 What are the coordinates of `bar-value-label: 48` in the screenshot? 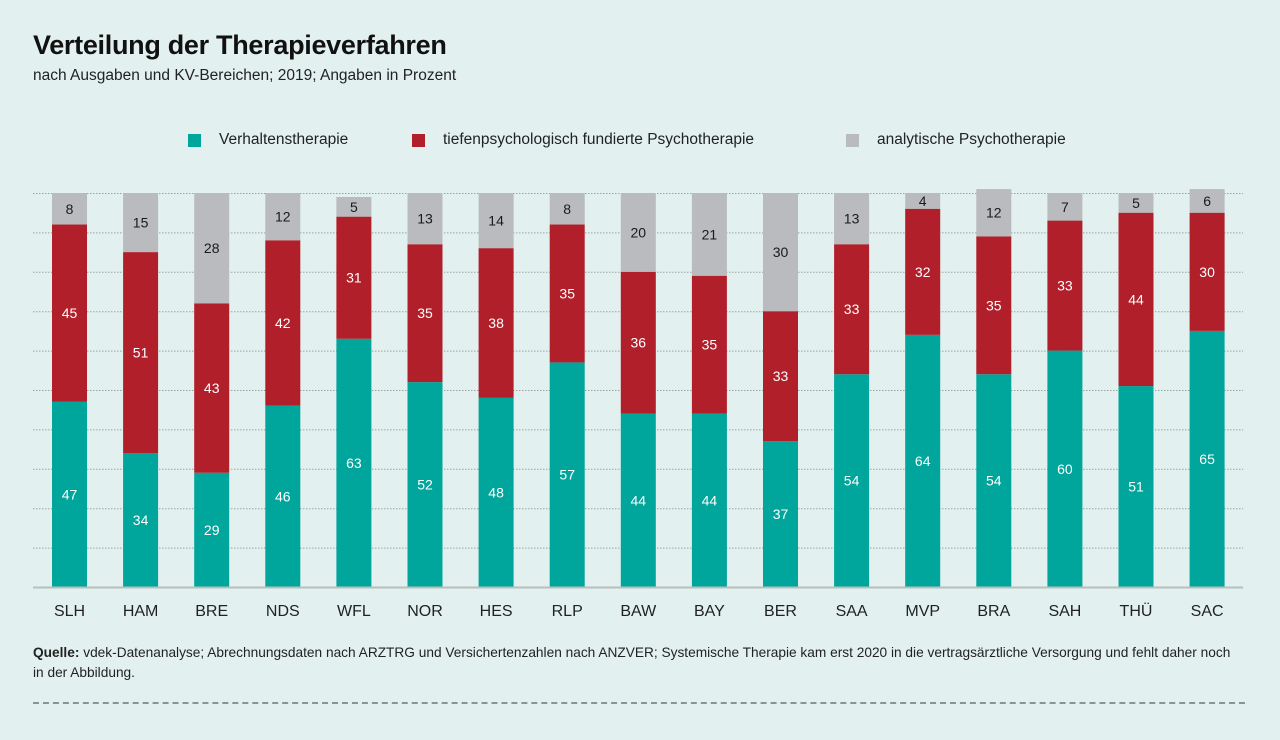 It's located at (496, 492).